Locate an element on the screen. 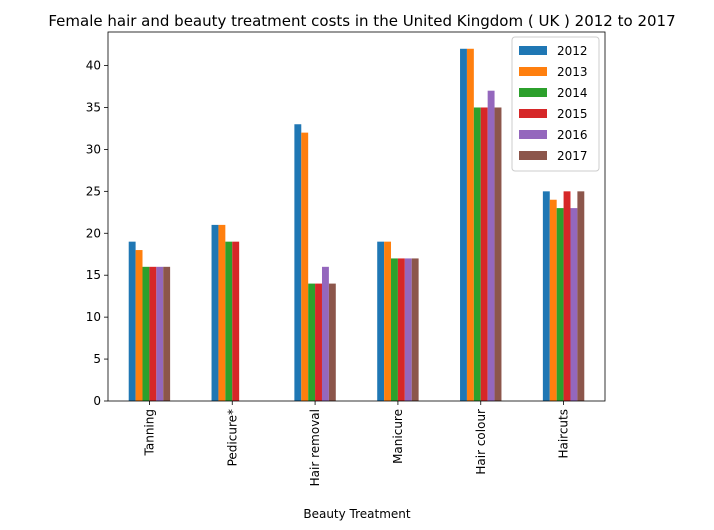  bar-2013-tanning is located at coordinates (139, 325).